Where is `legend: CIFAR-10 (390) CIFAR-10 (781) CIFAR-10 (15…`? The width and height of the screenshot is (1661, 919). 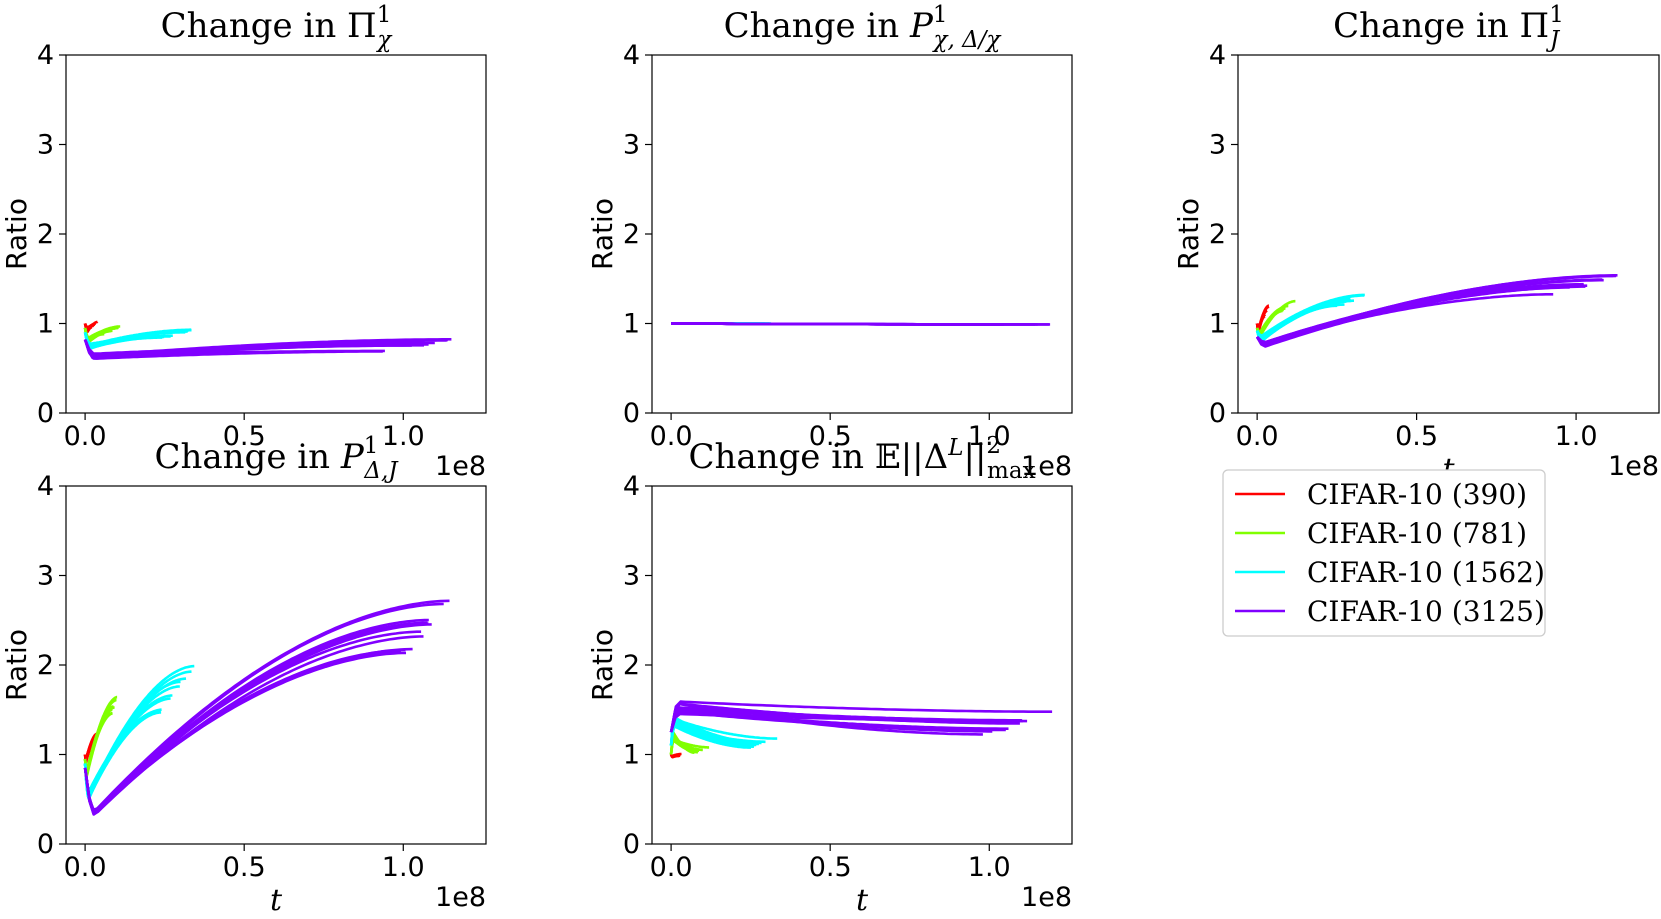 legend: CIFAR-10 (390) CIFAR-10 (781) CIFAR-10 (15… is located at coordinates (1384, 553).